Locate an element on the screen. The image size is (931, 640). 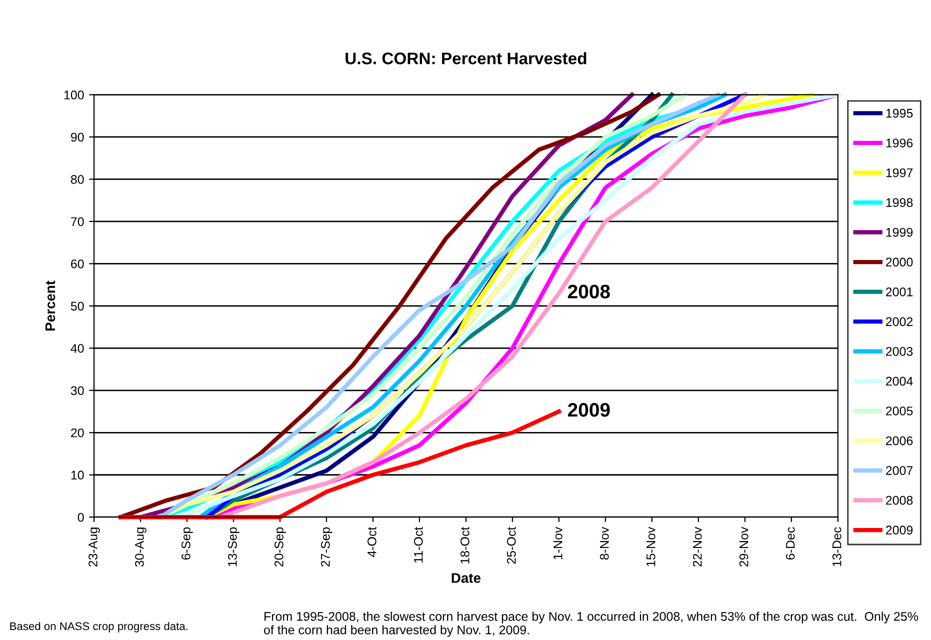
legend-label: 2006 is located at coordinates (899, 441).